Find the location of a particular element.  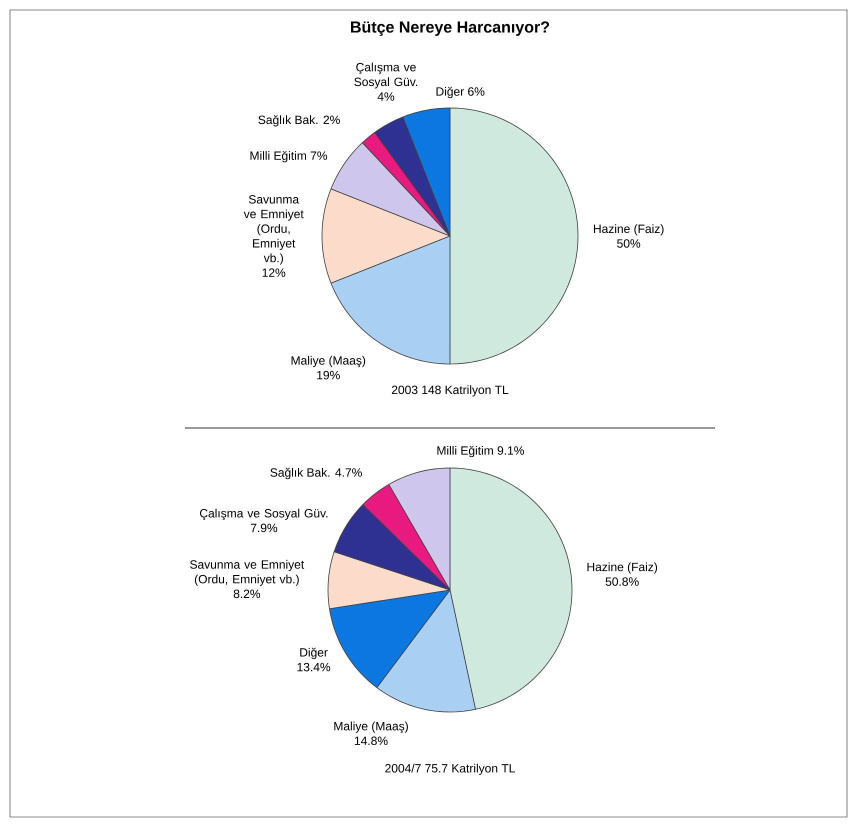

data-label: 7% is located at coordinates (319, 155).